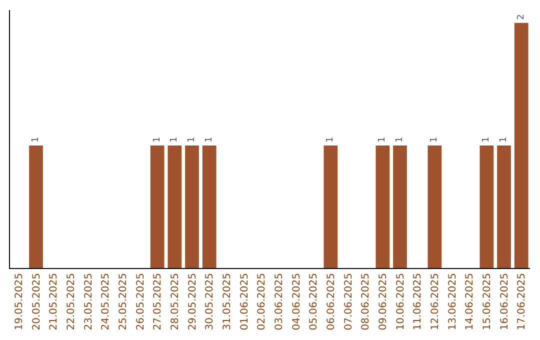 The image size is (540, 340). What do you see at coordinates (314, 301) in the screenshot?
I see `x-tick-label: 05.06.2025` at bounding box center [314, 301].